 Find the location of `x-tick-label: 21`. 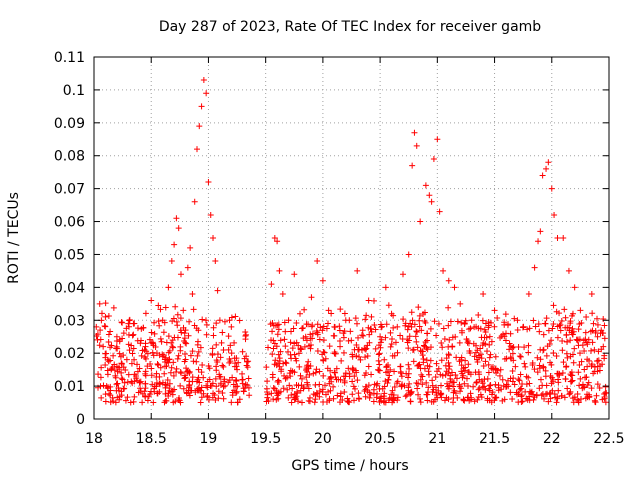

x-tick-label: 21 is located at coordinates (437, 439).